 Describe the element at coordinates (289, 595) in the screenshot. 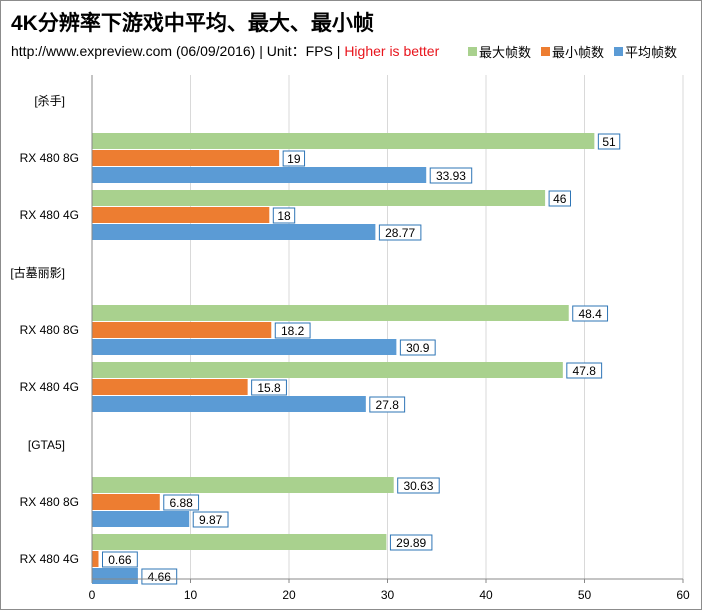

I see `x-tick-label: 20` at that location.